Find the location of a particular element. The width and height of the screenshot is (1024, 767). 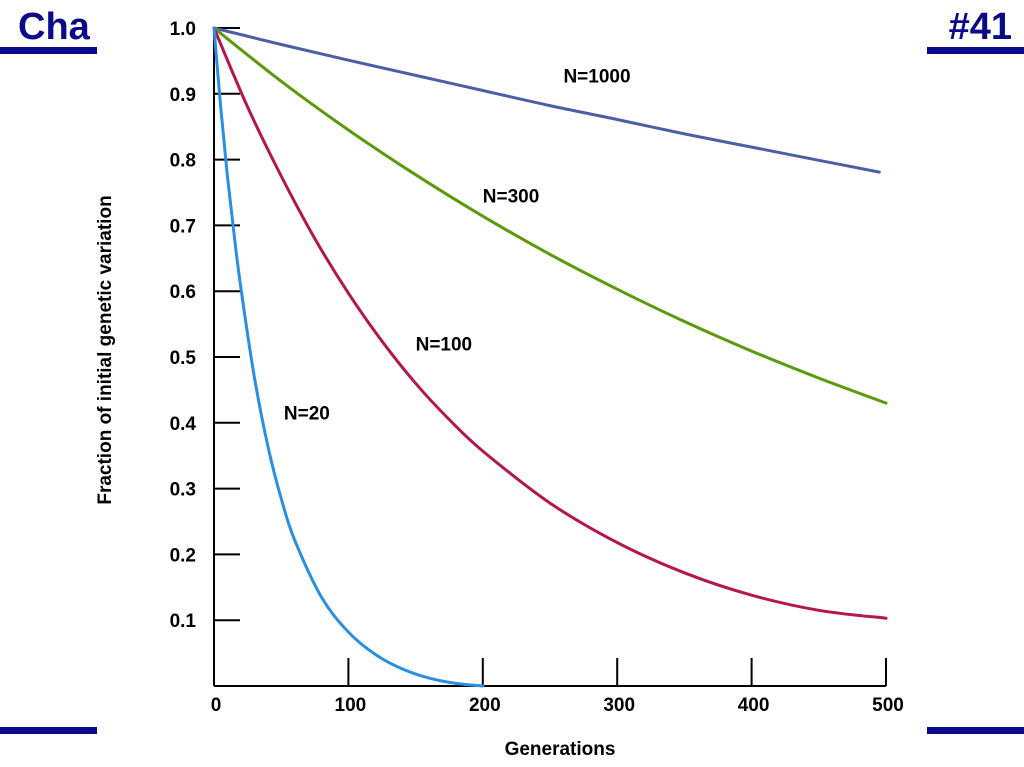

series-label-n-1000: N=1000 is located at coordinates (596, 77).